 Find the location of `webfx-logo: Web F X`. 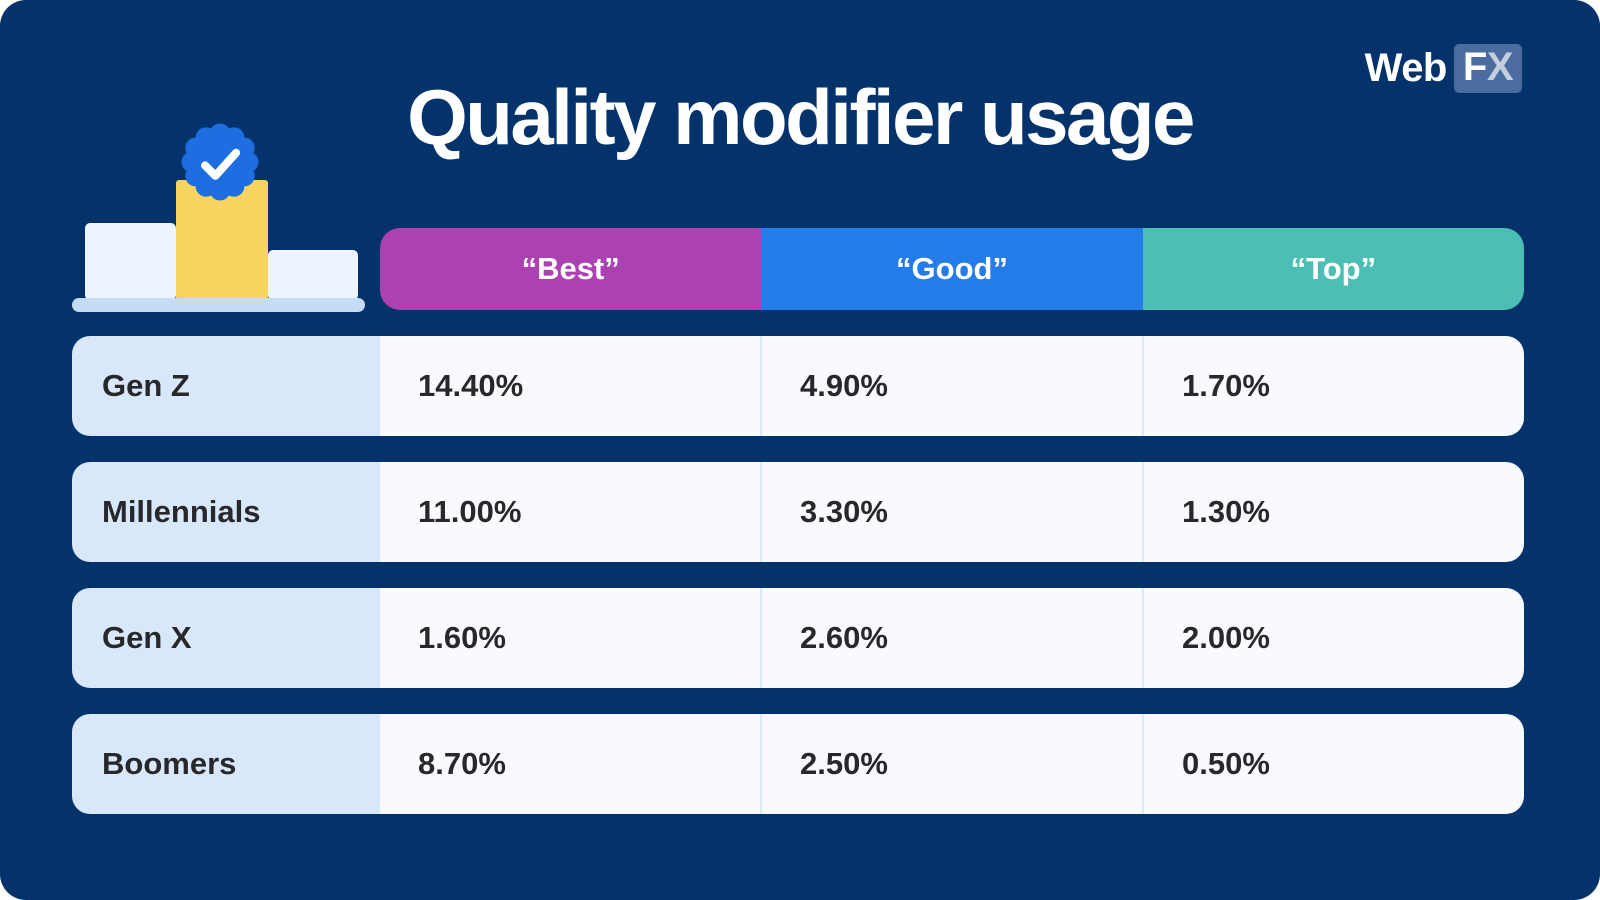

webfx-logo: Web F X is located at coordinates (1443, 68).